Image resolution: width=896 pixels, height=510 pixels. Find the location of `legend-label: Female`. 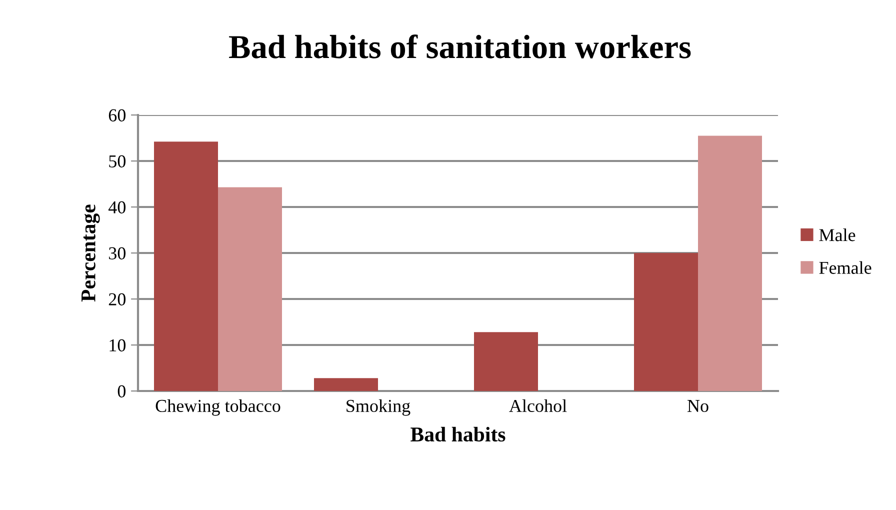

legend-label: Female is located at coordinates (845, 267).